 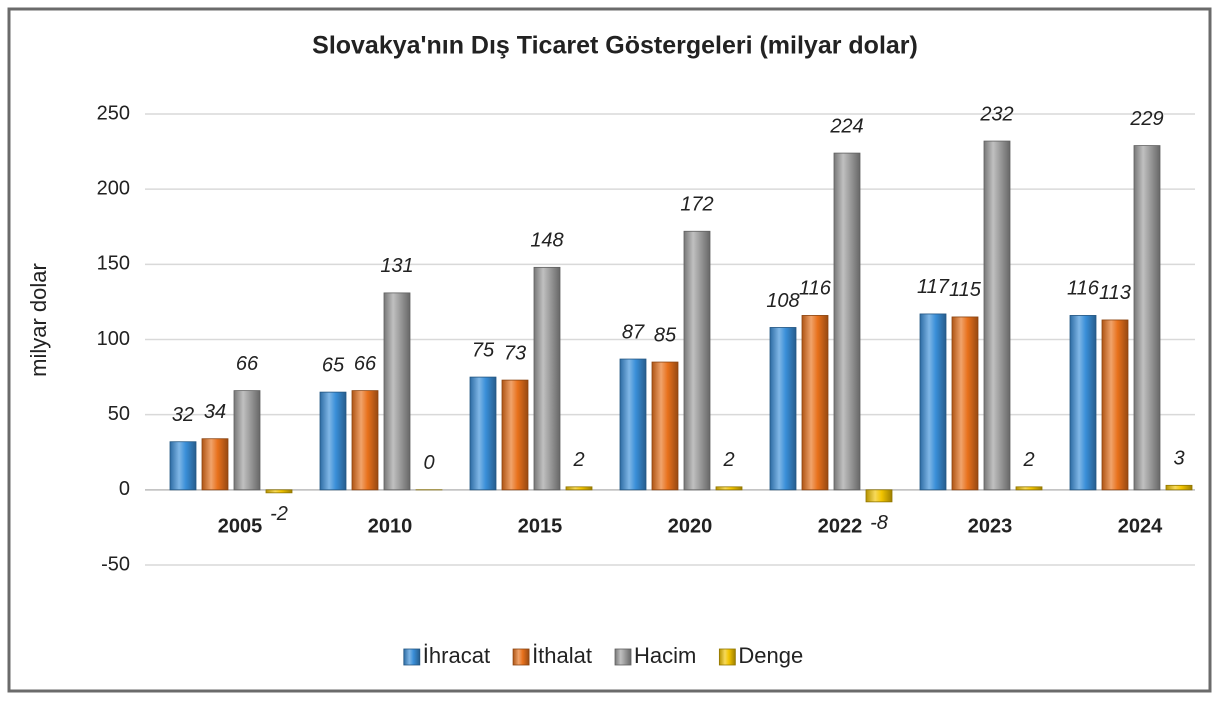 I want to click on x-tick-label: 2022, so click(x=840, y=526).